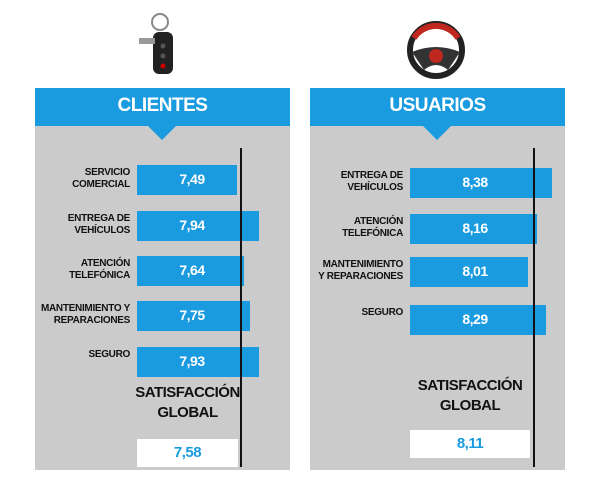 This screenshot has width=605, height=504. Describe the element at coordinates (475, 182) in the screenshot. I see `value-label: 8,38` at that location.